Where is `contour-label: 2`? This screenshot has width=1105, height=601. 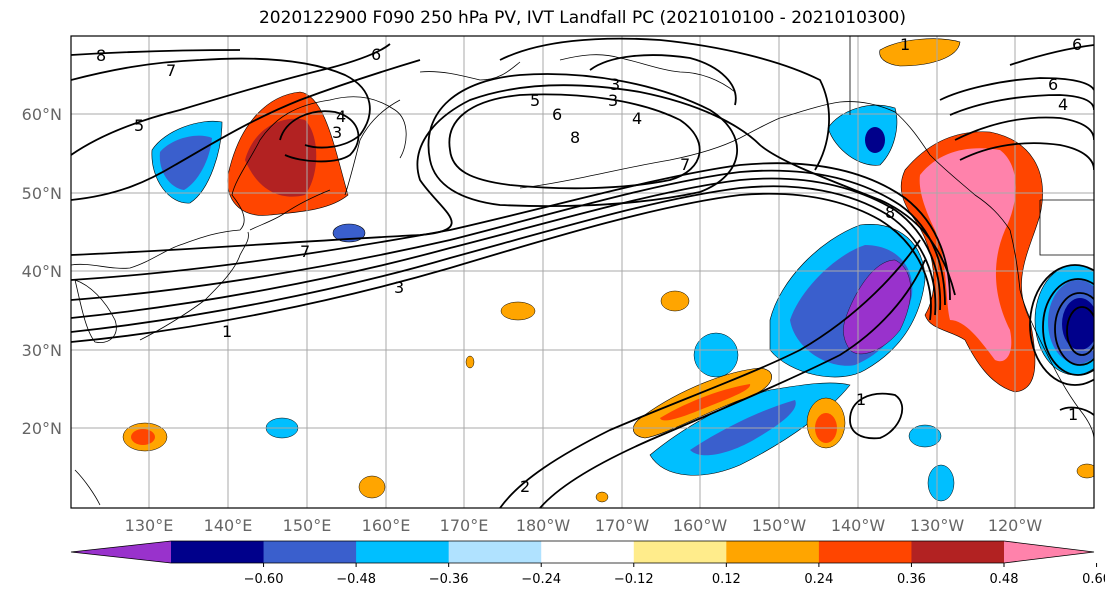
contour-label: 2 is located at coordinates (525, 486).